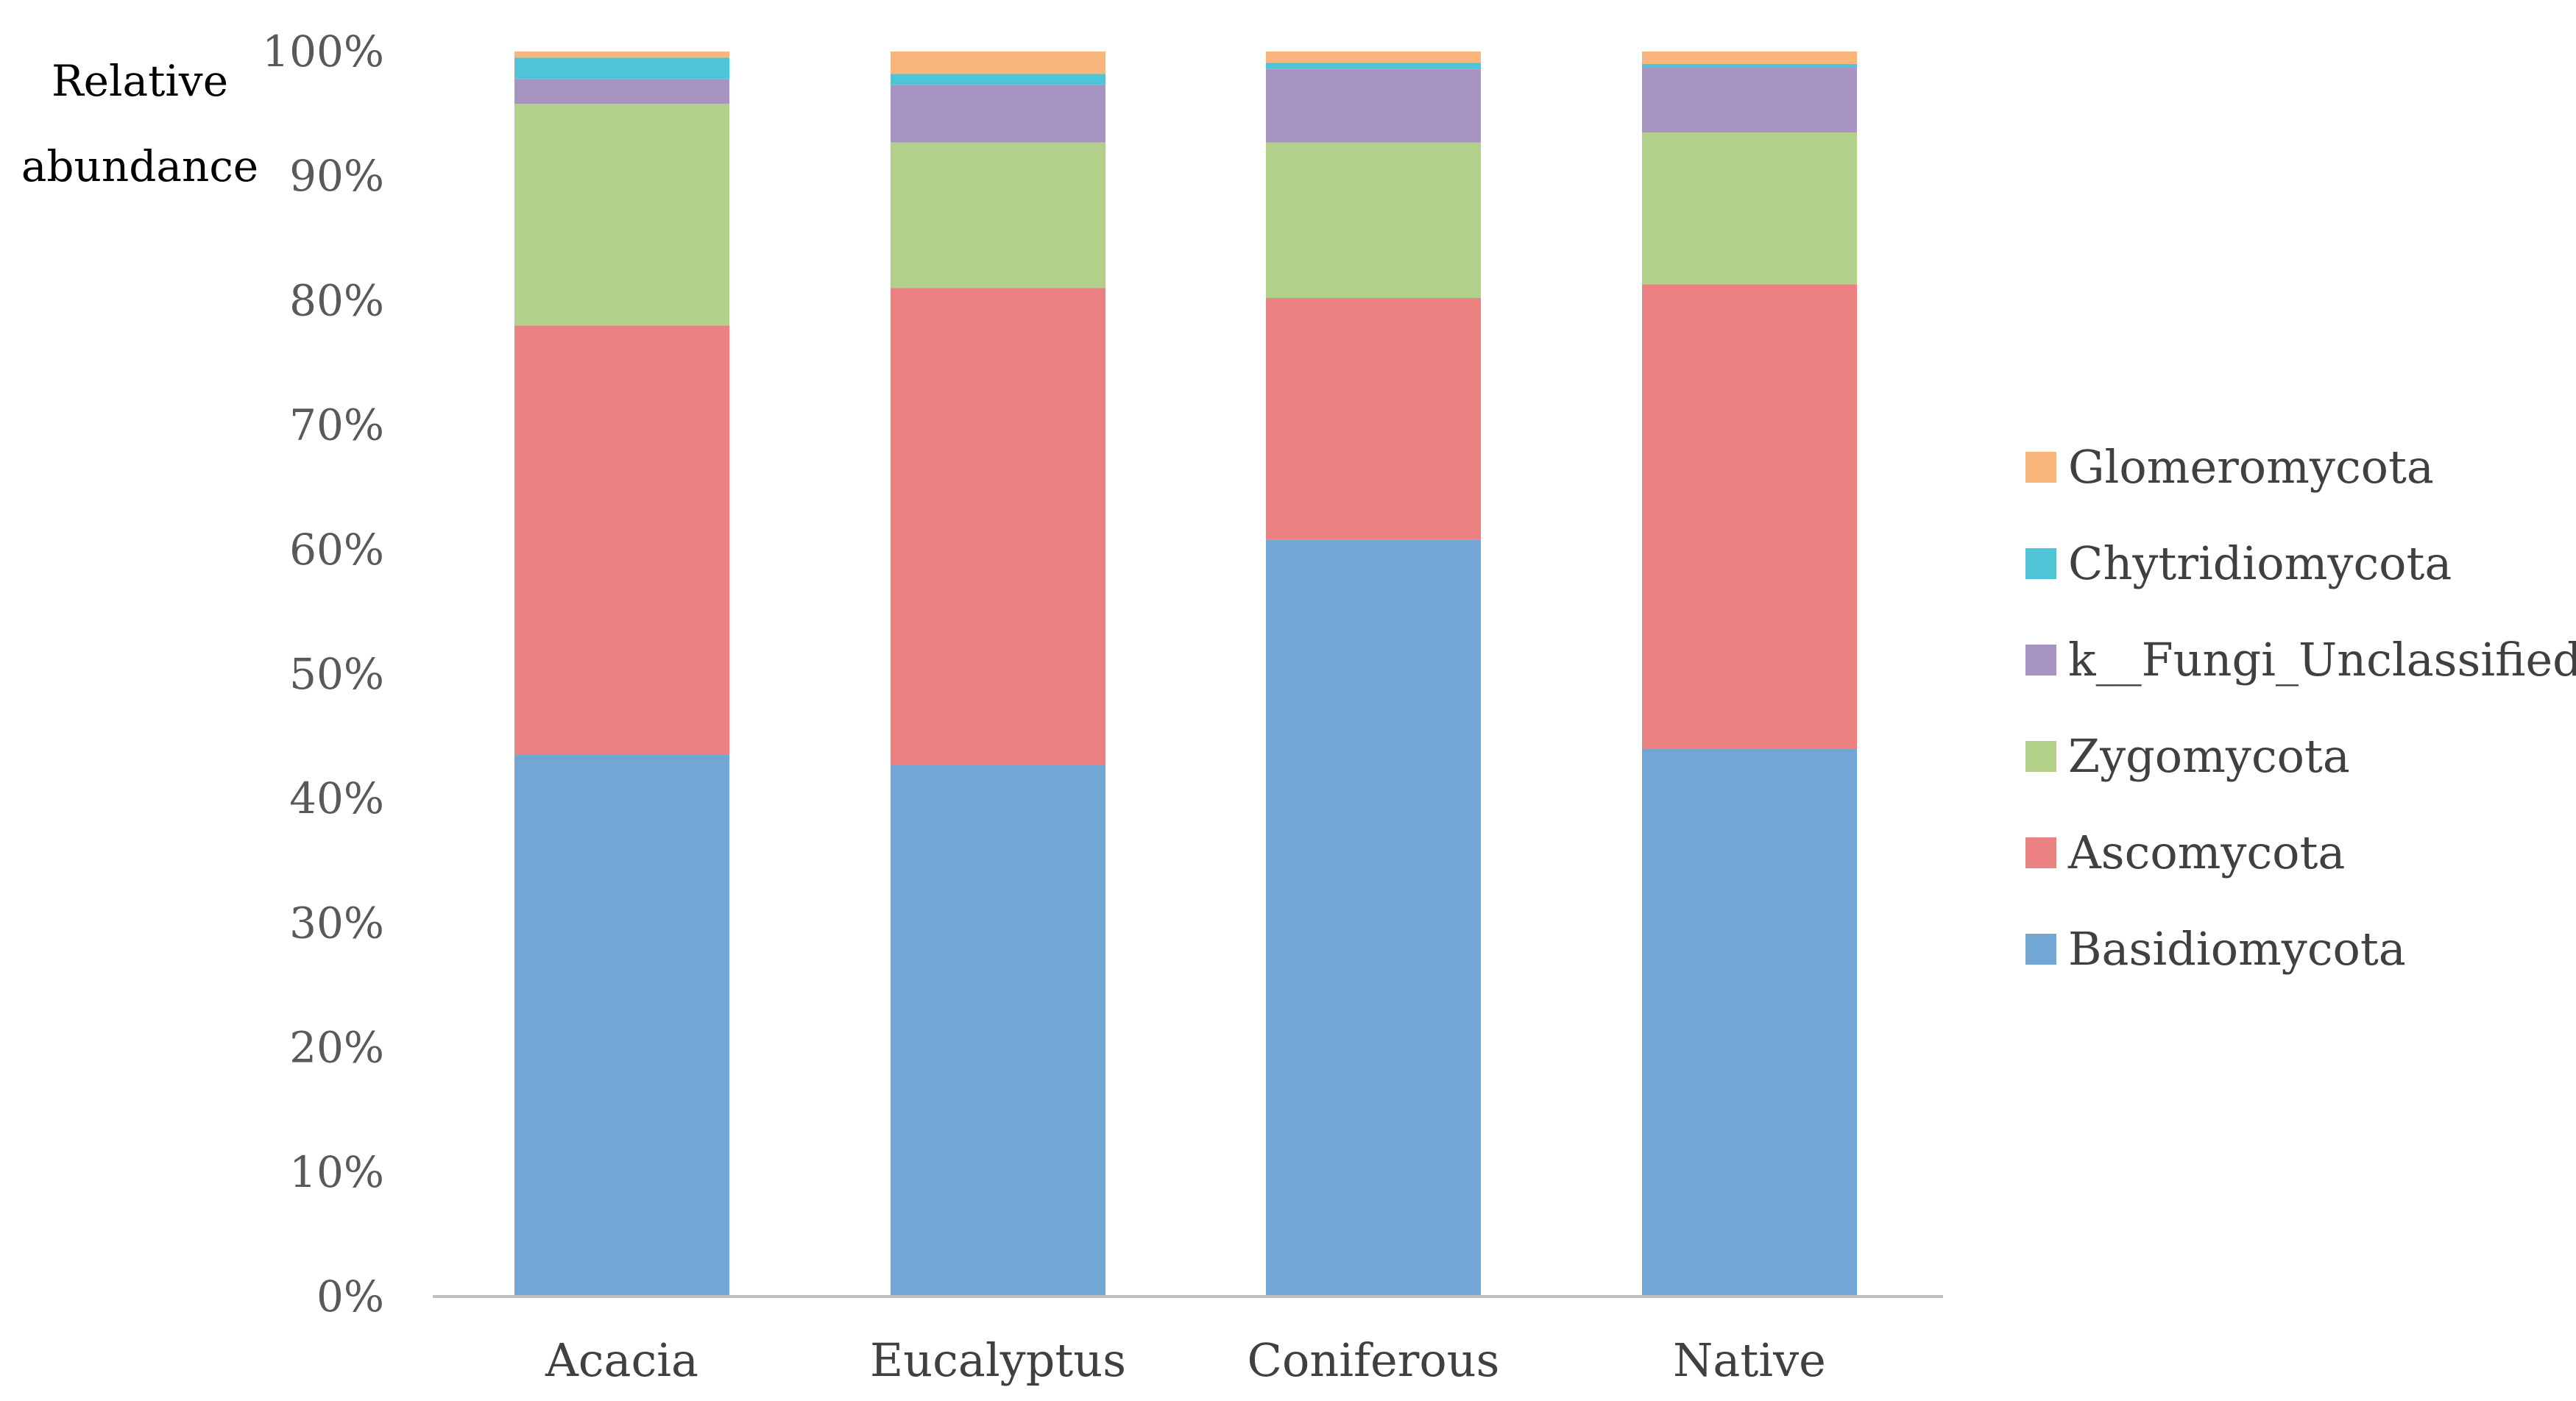 This screenshot has height=1401, width=2576. I want to click on bar-eucalyptus-basidiomycota, so click(998, 1031).